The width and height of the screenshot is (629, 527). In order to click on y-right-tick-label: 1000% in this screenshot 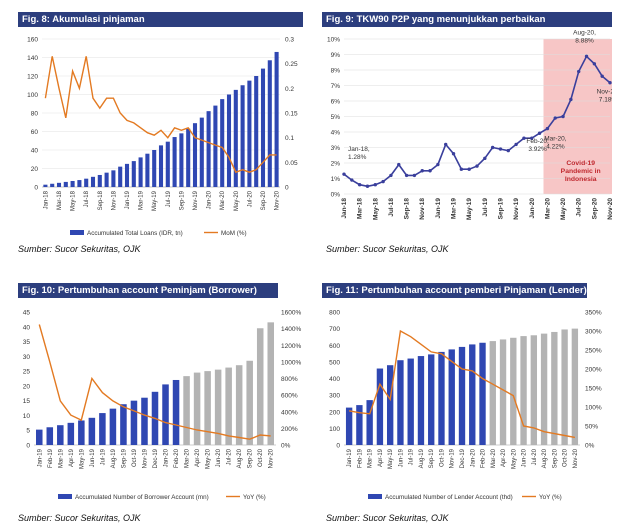, I will do `click(291, 362)`.